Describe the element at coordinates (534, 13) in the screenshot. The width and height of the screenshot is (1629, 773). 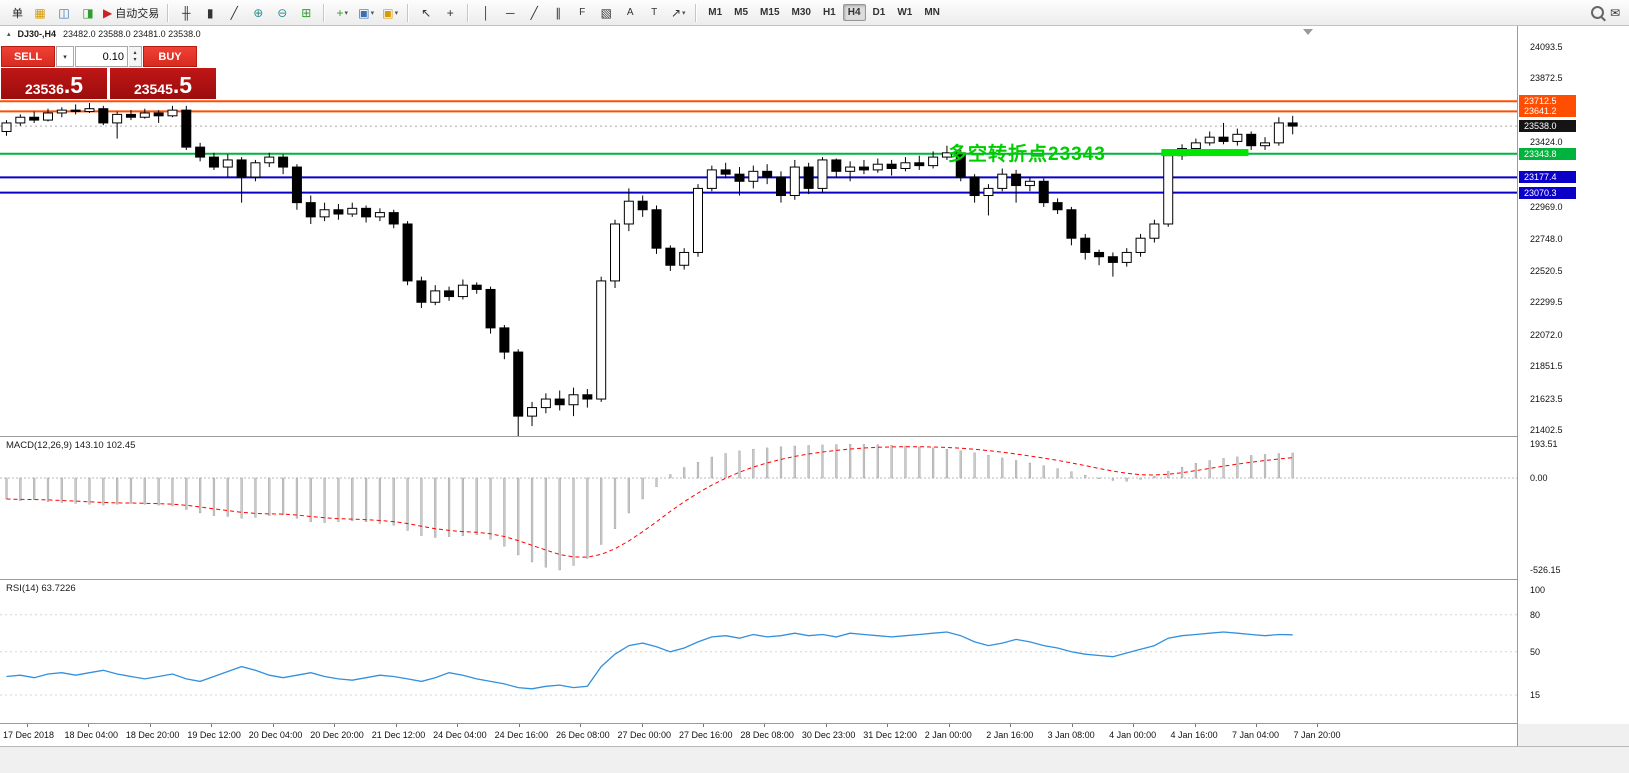
I see `trendline-tool-button: ╱` at that location.